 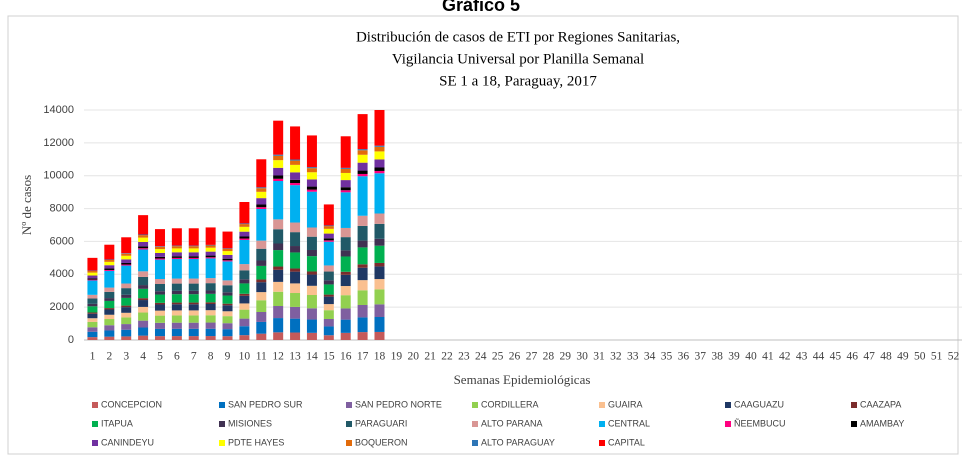 I want to click on legend-label: PARAGUARI, so click(x=381, y=423).